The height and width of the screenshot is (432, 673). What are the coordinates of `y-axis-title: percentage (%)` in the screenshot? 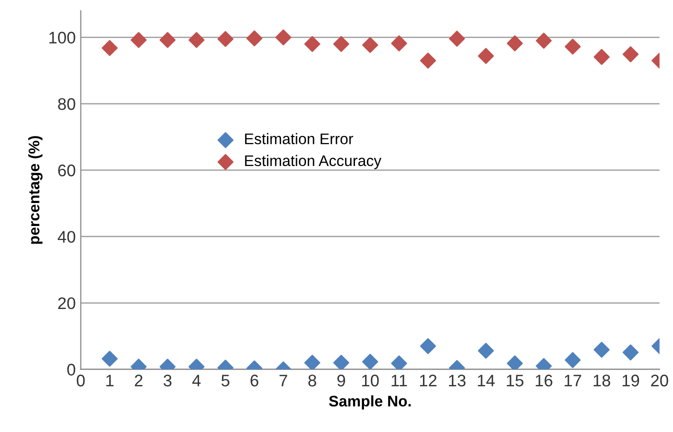 It's located at (35, 190).